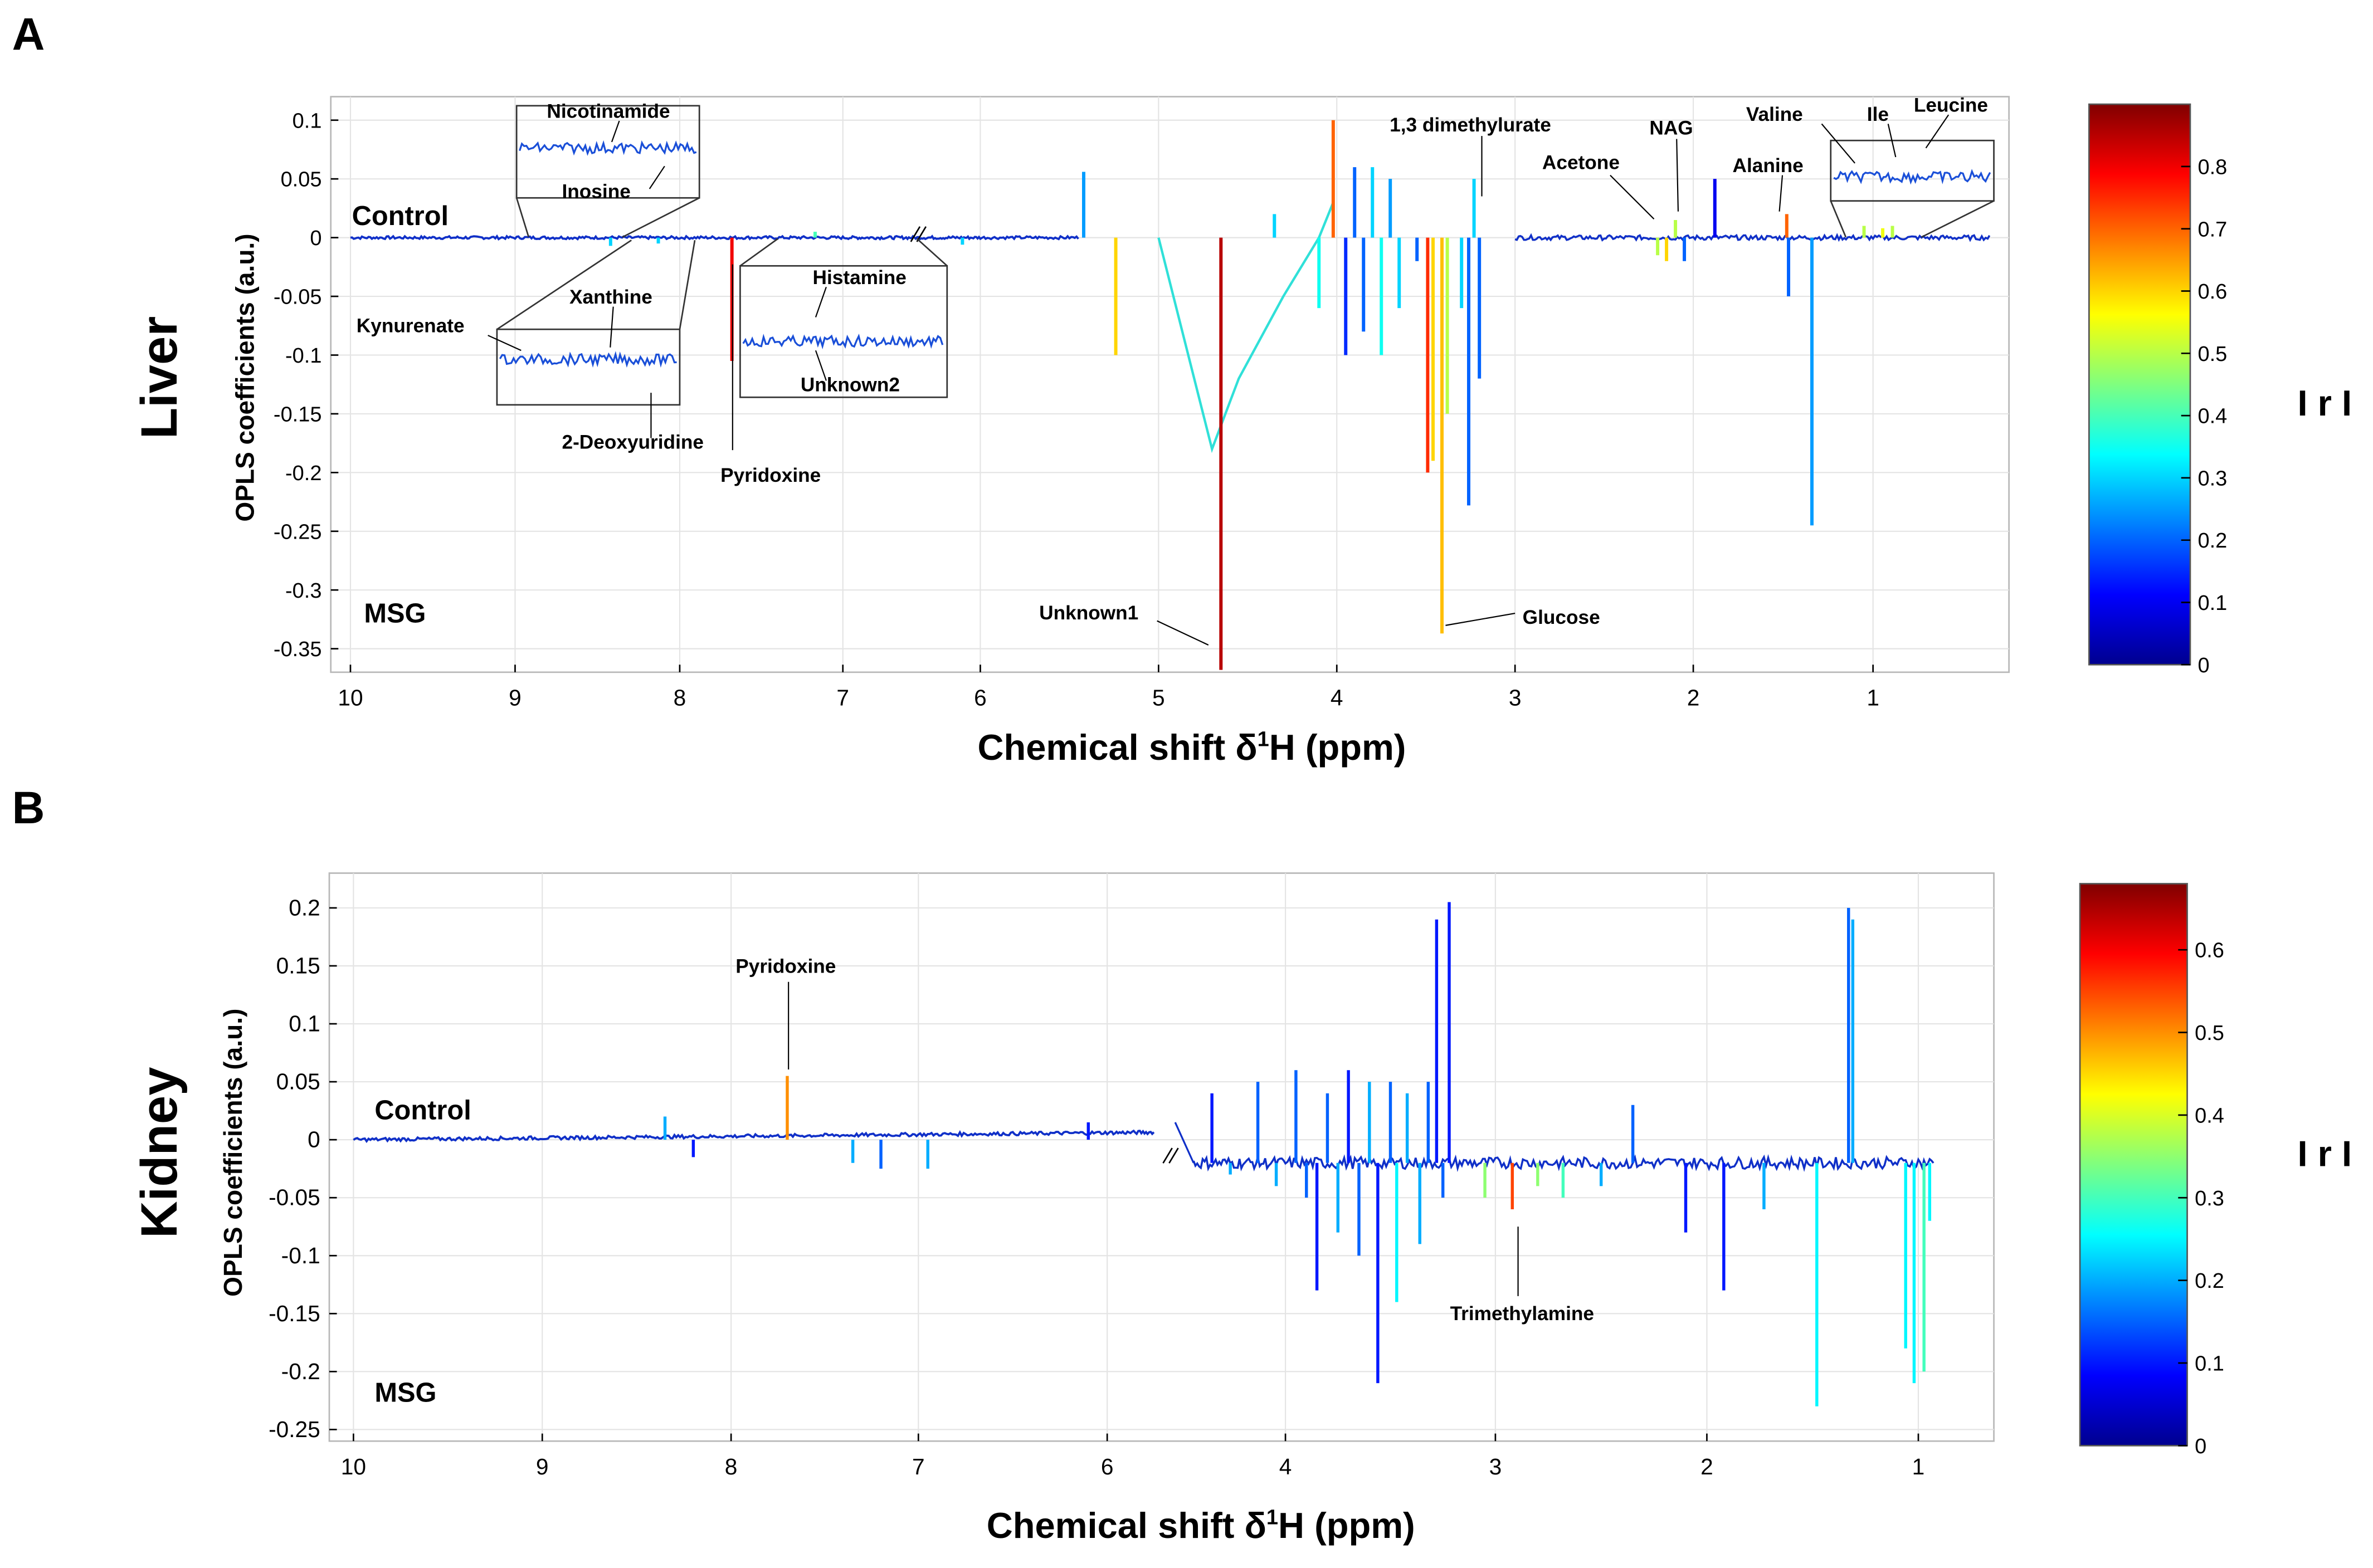 The width and height of the screenshot is (2373, 1568). Describe the element at coordinates (2213, 229) in the screenshot. I see `panel-a-colorbar-tick-label: 0.7` at that location.